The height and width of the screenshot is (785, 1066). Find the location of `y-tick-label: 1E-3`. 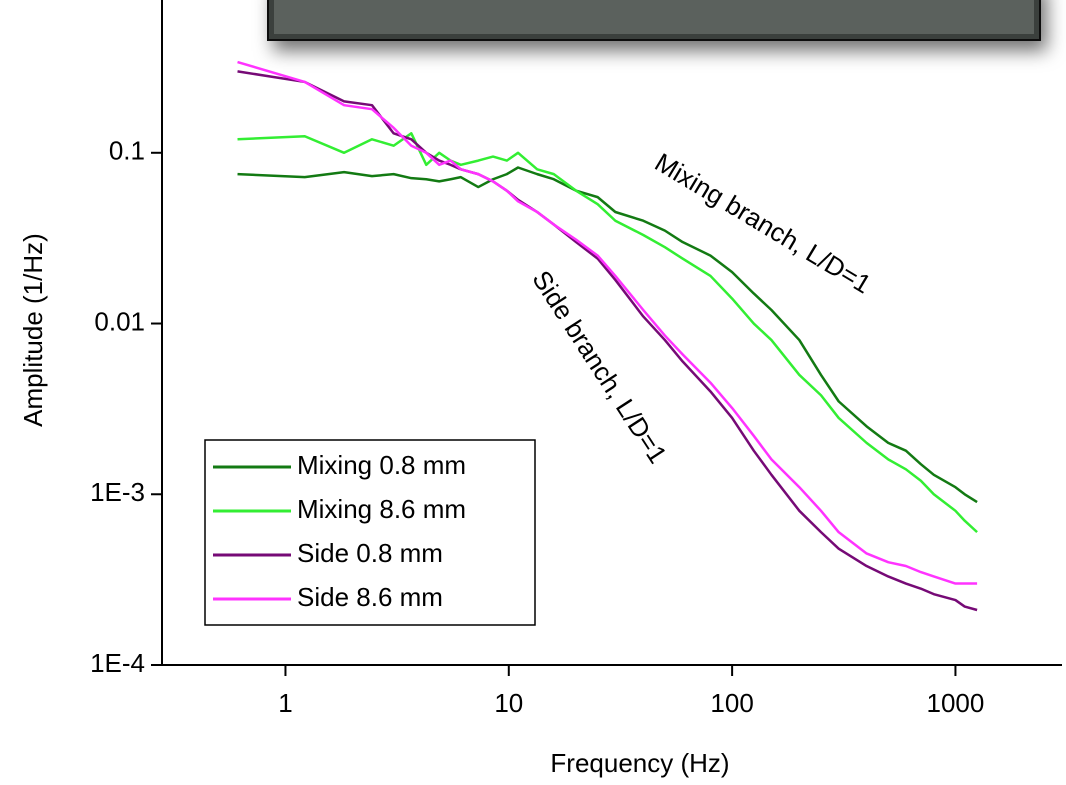

y-tick-label: 1E-3 is located at coordinates (117, 492).